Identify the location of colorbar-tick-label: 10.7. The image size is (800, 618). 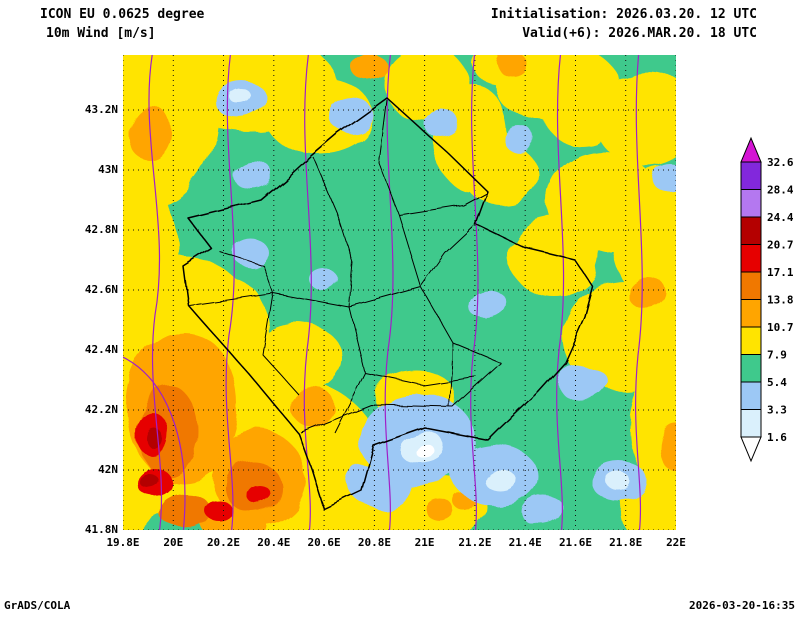
(780, 327).